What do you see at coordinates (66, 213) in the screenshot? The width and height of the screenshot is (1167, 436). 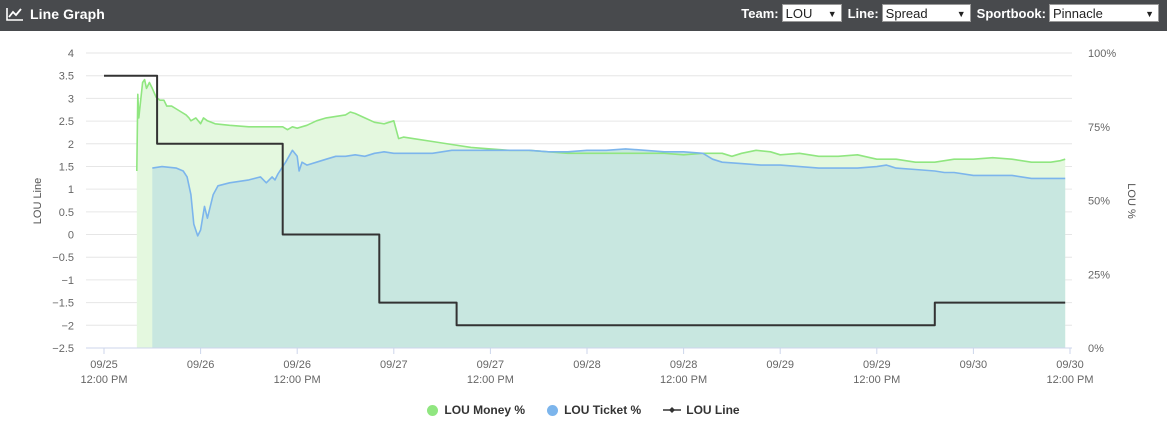 I see `y-left-tick-label: 0.5` at bounding box center [66, 213].